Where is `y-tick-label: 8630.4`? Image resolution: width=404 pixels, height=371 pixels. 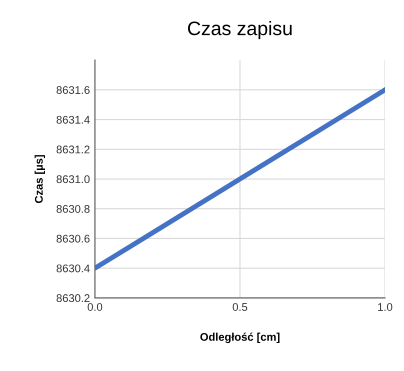
y-tick-label: 8630.4 is located at coordinates (73, 268).